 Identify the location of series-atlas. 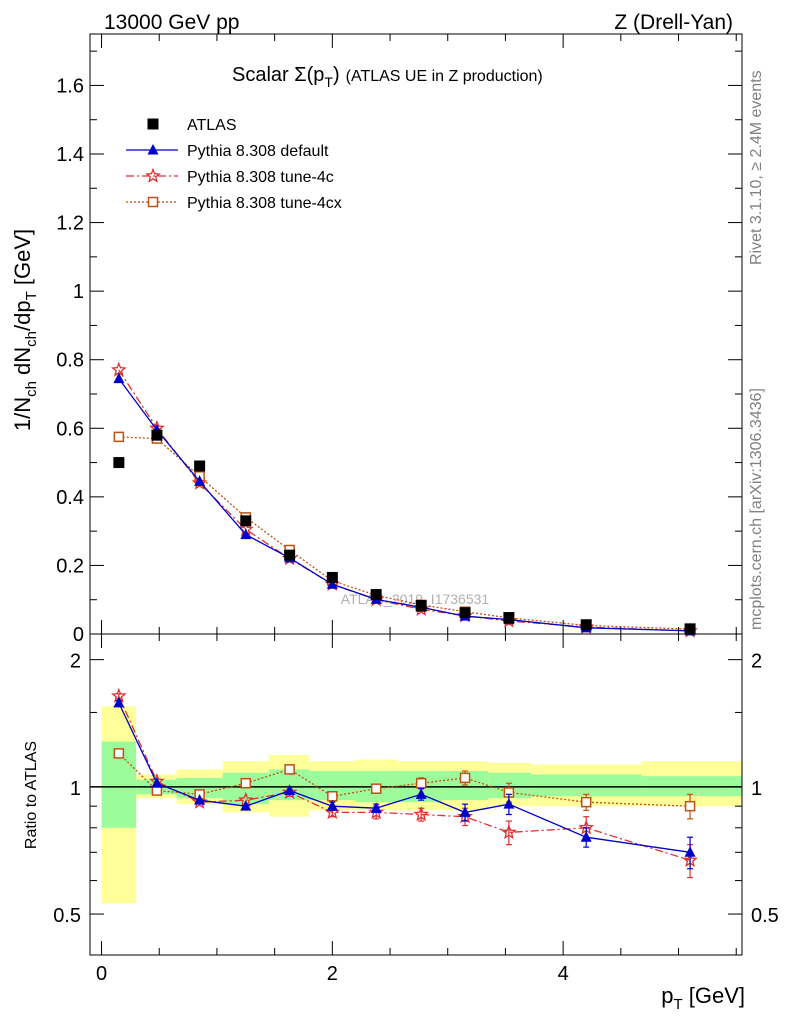
(404, 532).